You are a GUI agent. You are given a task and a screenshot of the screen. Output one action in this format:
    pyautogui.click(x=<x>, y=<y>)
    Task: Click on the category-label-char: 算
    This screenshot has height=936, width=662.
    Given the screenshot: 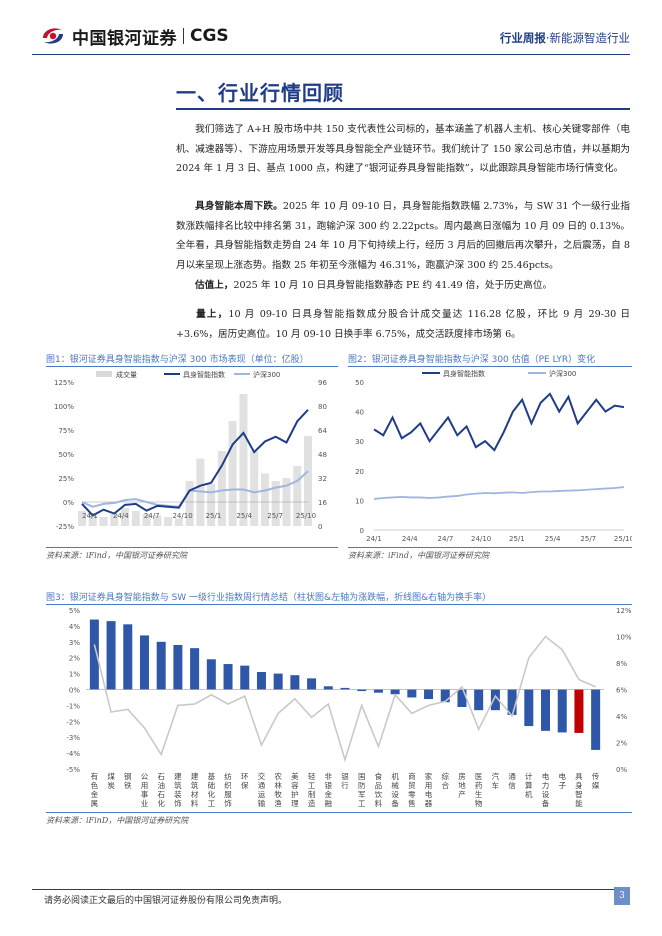 What is the action you would take?
    pyautogui.click(x=529, y=785)
    